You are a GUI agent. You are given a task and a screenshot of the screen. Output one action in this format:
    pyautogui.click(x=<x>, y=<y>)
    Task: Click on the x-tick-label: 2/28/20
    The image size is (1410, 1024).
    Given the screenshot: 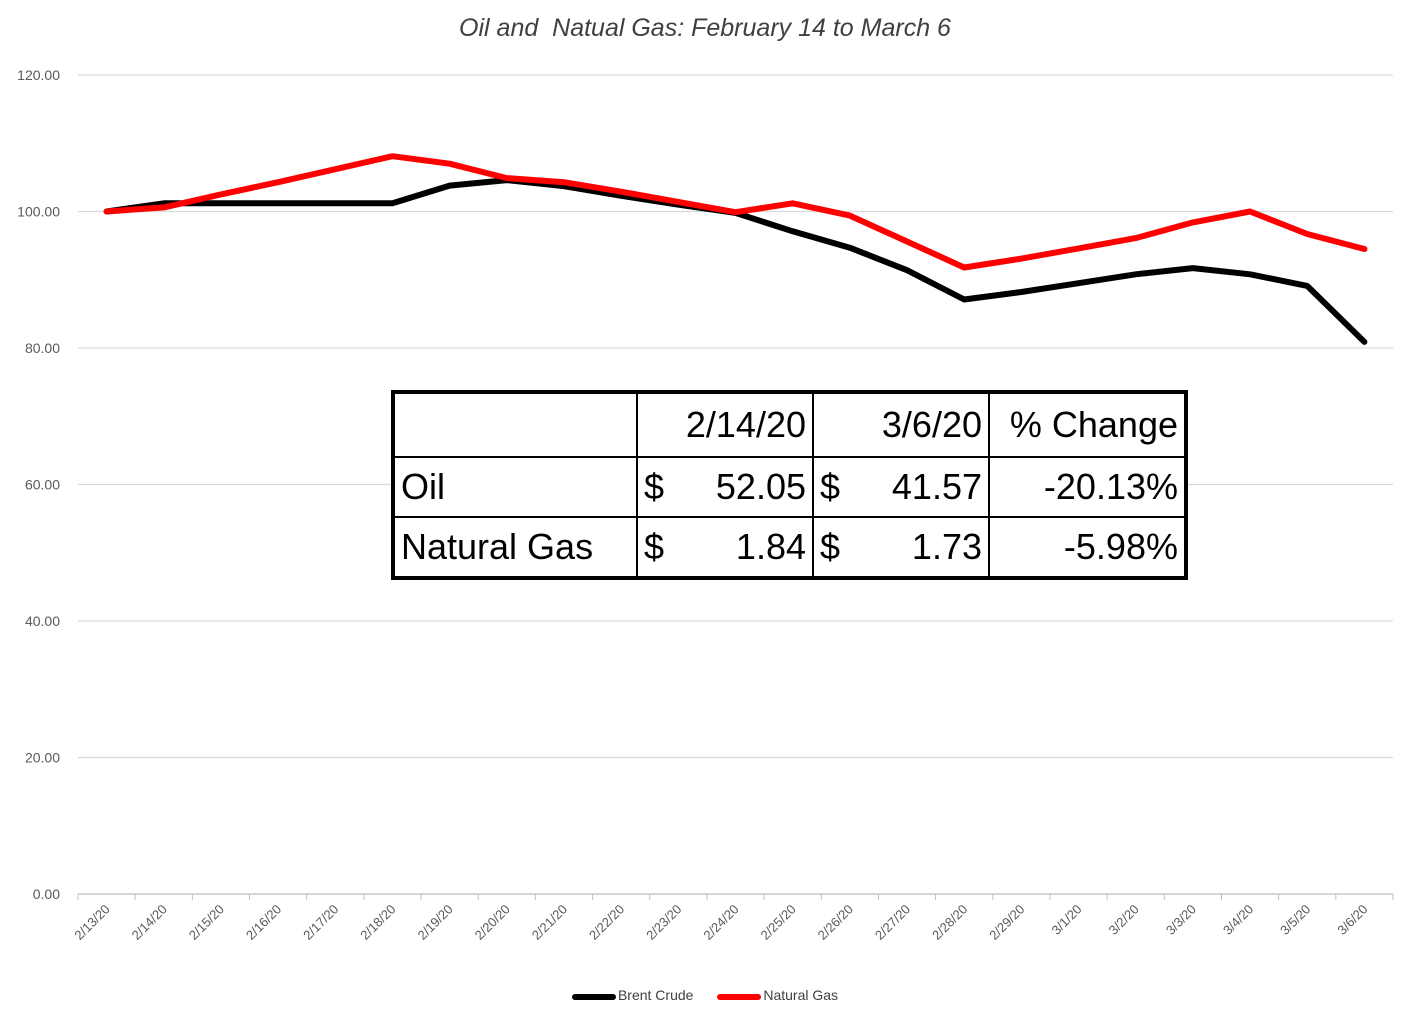 What is the action you would take?
    pyautogui.click(x=949, y=922)
    